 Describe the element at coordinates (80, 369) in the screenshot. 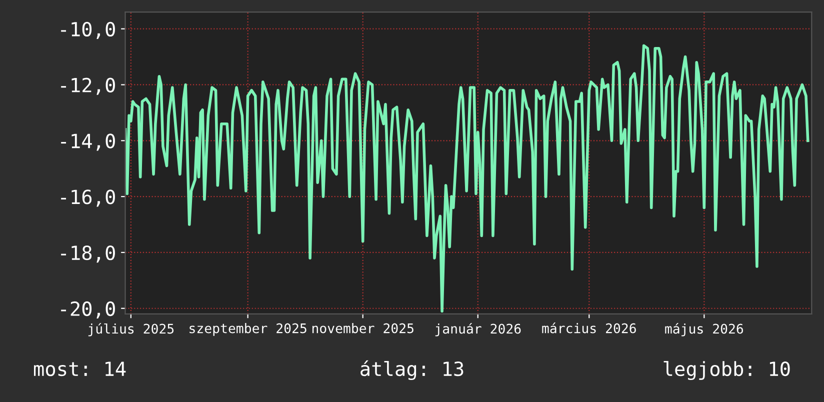

I see `text: most: 14` at that location.